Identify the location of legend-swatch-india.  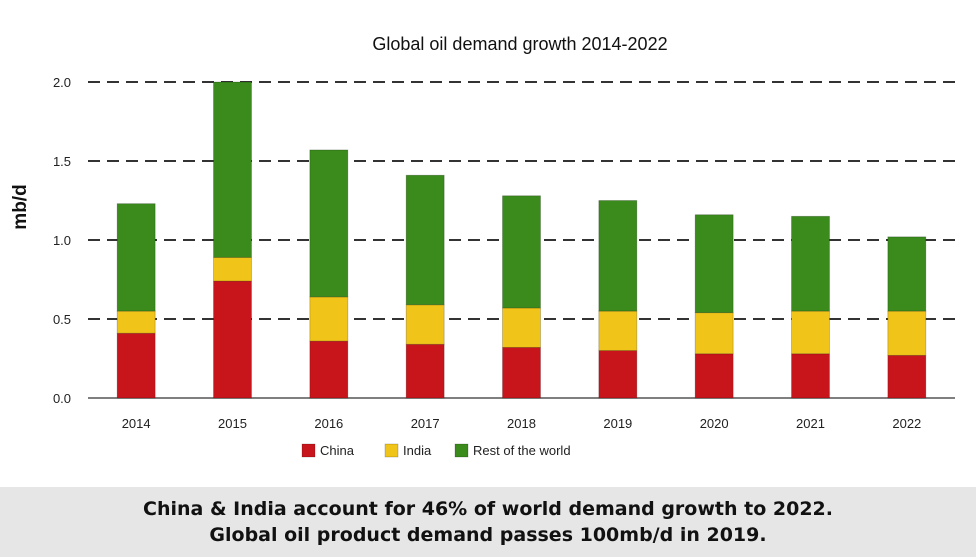
(391, 450).